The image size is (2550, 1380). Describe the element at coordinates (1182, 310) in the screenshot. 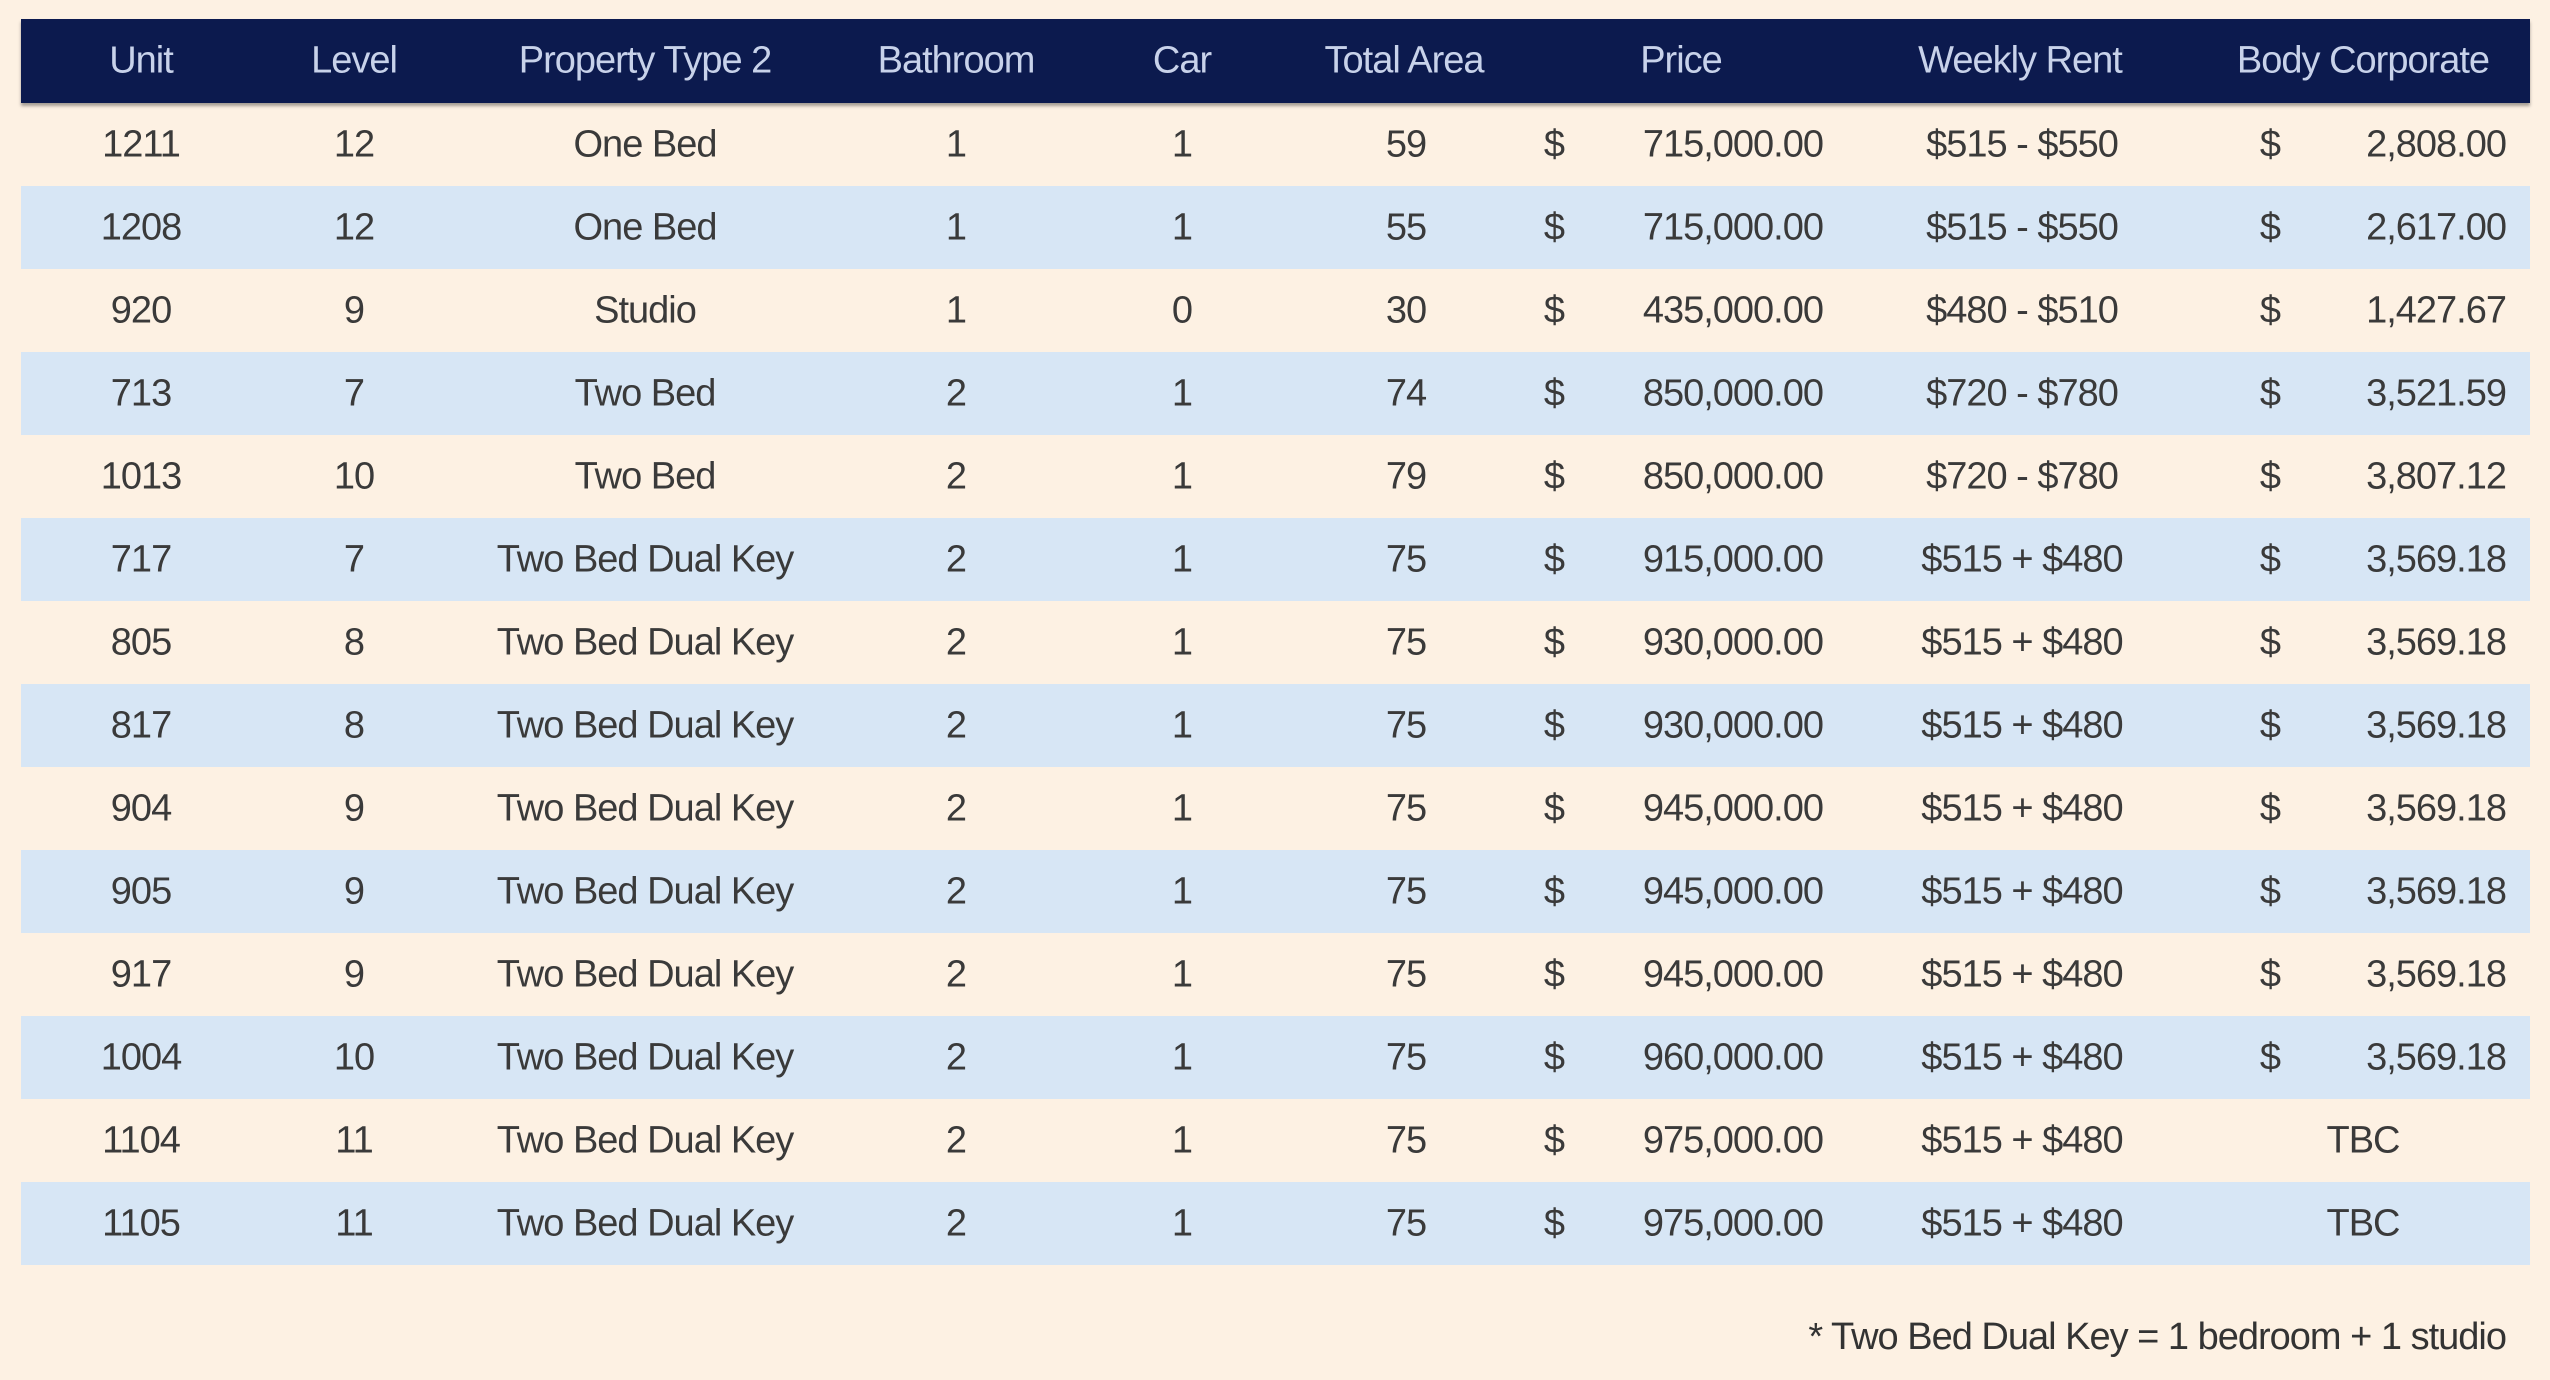

I see `cell-car: 0` at that location.